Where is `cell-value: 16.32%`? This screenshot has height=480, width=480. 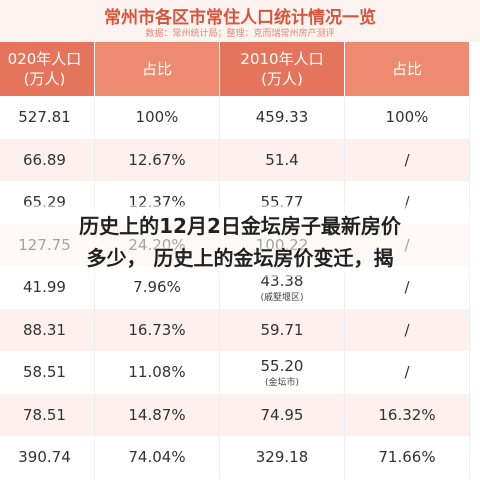 cell-value: 16.32% is located at coordinates (407, 414).